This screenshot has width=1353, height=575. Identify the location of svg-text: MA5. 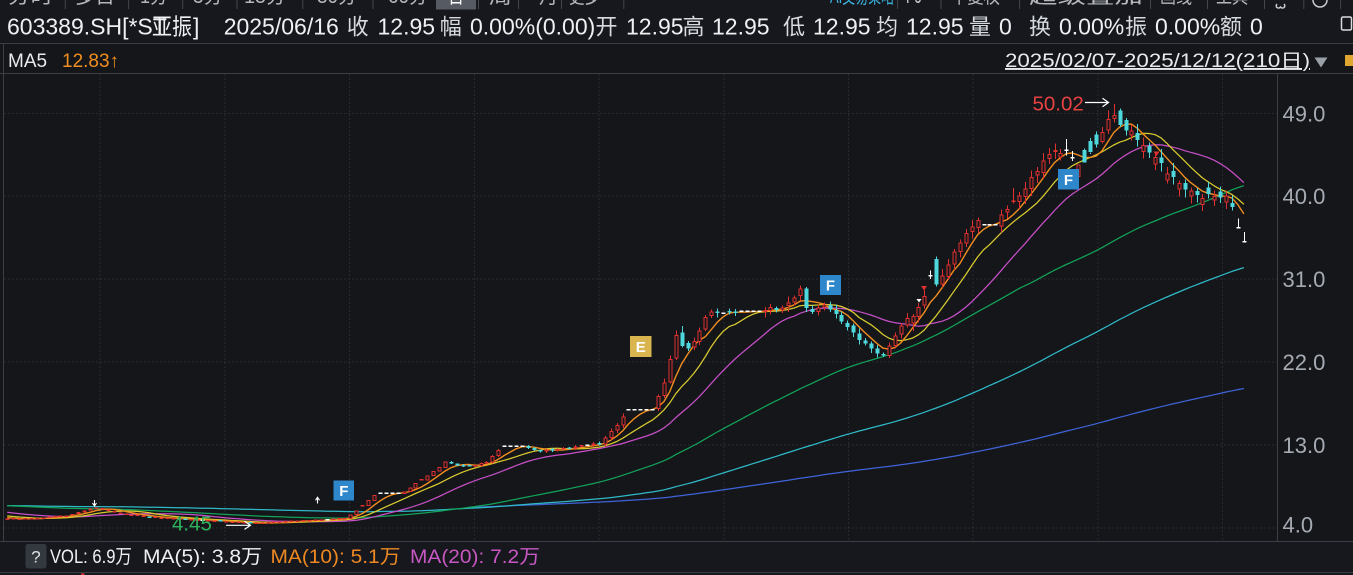
(27, 61).